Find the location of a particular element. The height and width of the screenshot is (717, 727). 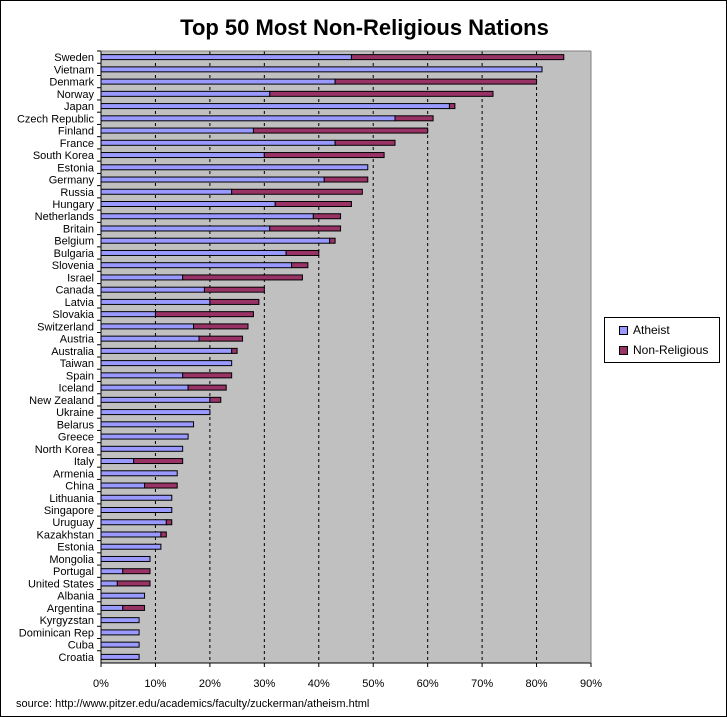

y-tick-label: Croatia is located at coordinates (77, 658).